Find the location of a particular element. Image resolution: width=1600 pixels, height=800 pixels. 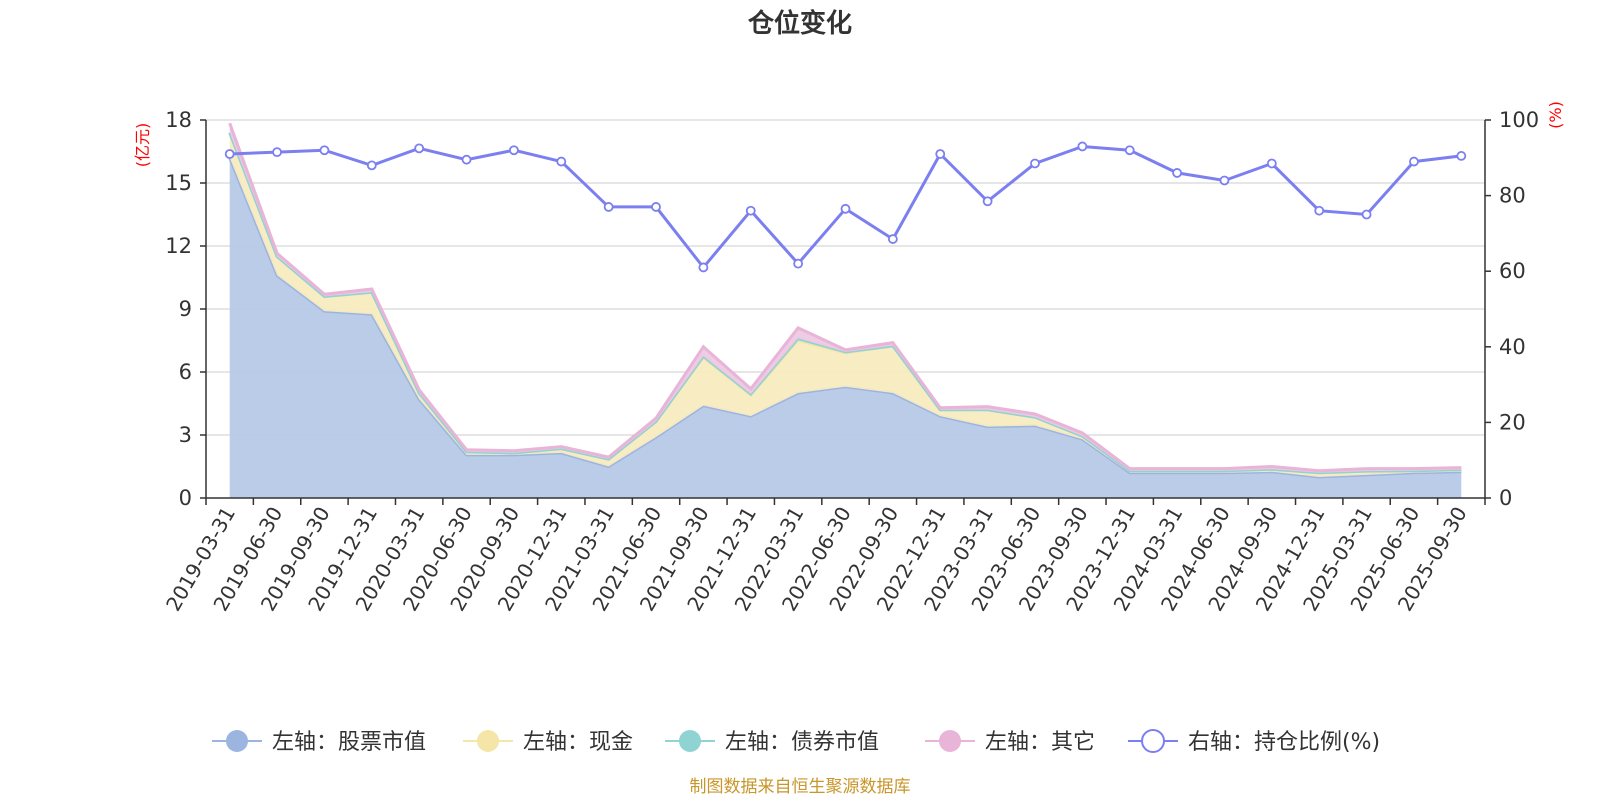

left-axis-tick-label: 3 is located at coordinates (185, 435).